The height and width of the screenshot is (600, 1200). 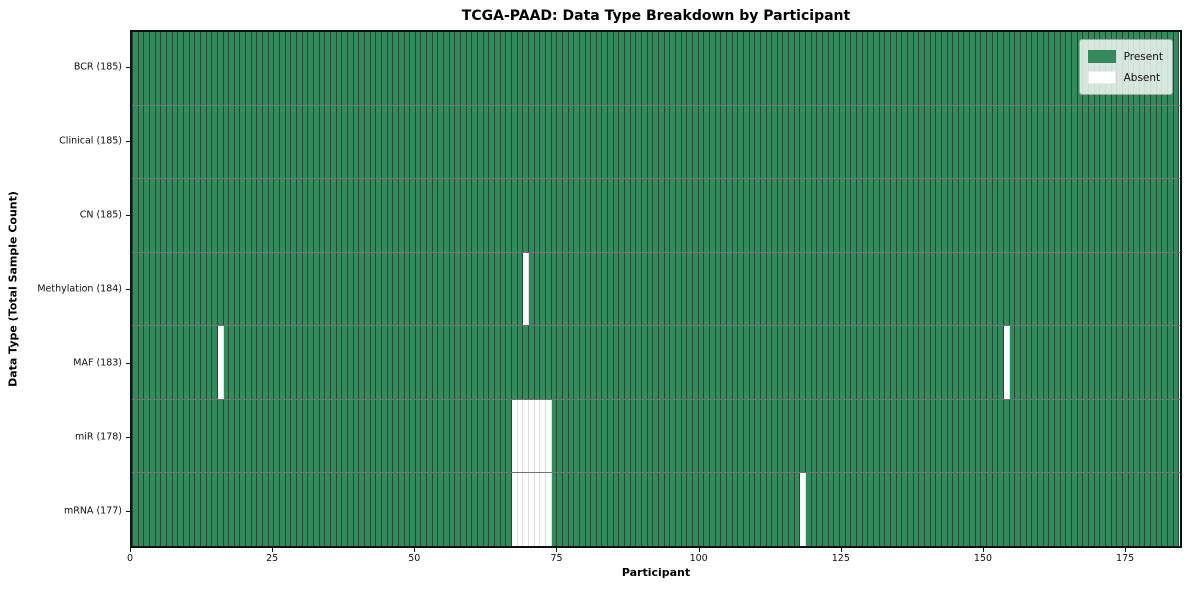 What do you see at coordinates (1125, 77) in the screenshot?
I see `legend-entry-absent: Absent` at bounding box center [1125, 77].